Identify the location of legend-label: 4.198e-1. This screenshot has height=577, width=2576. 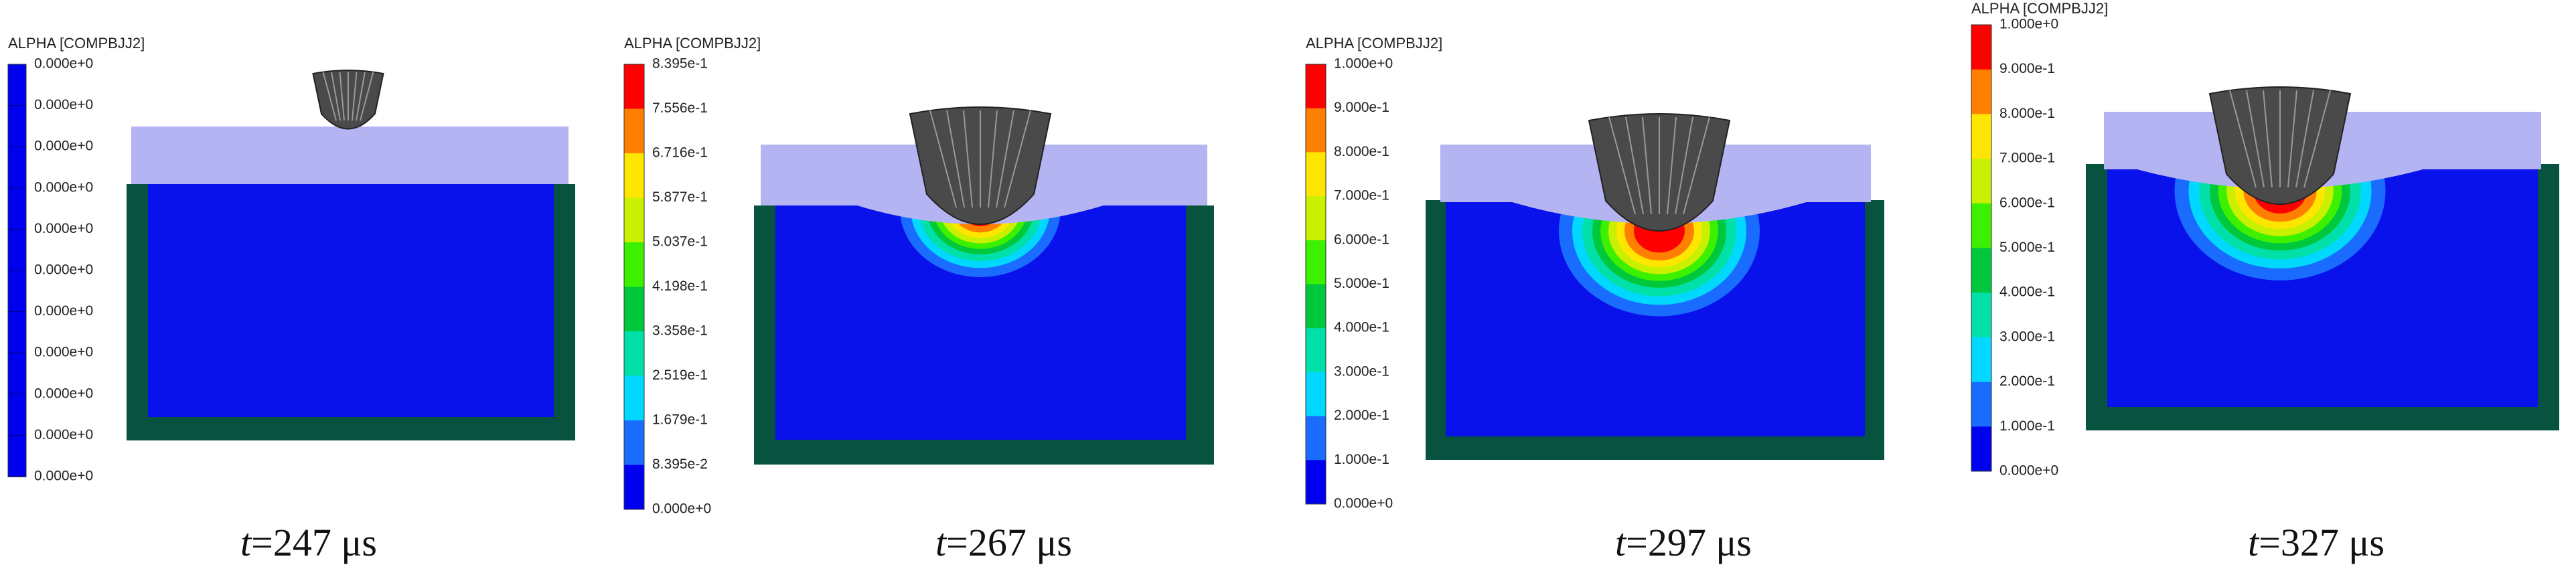
(680, 286).